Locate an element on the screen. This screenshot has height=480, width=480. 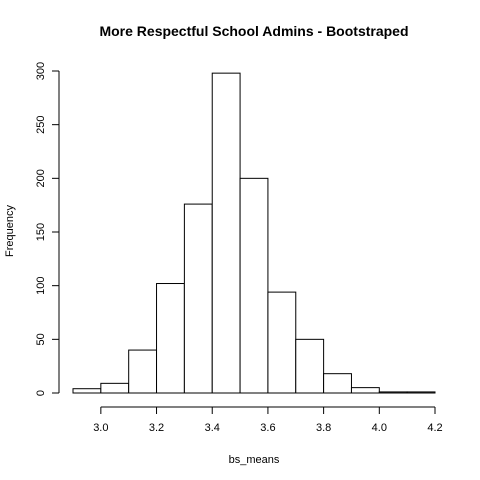
x-tick-label: 3.6 is located at coordinates (267, 428).